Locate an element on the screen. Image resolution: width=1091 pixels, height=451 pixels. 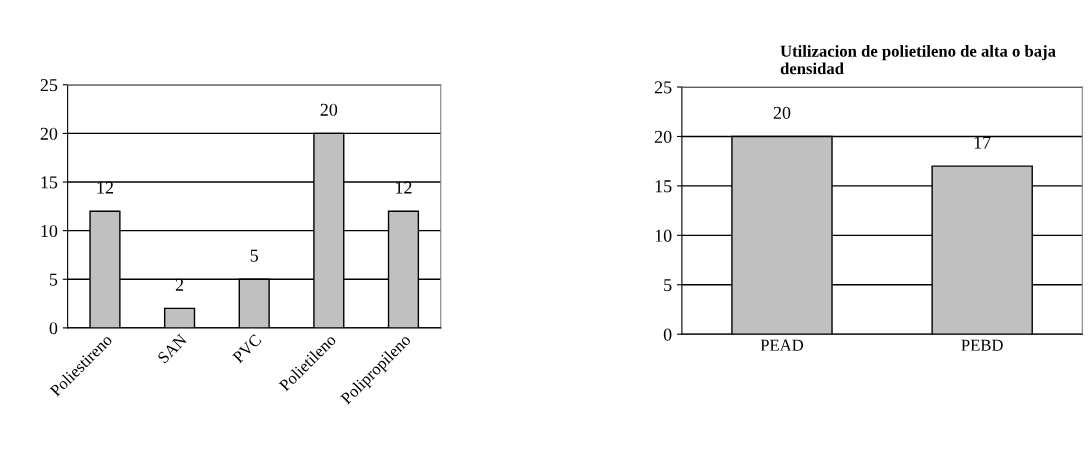
x-tick-label: PEAD is located at coordinates (782, 345).